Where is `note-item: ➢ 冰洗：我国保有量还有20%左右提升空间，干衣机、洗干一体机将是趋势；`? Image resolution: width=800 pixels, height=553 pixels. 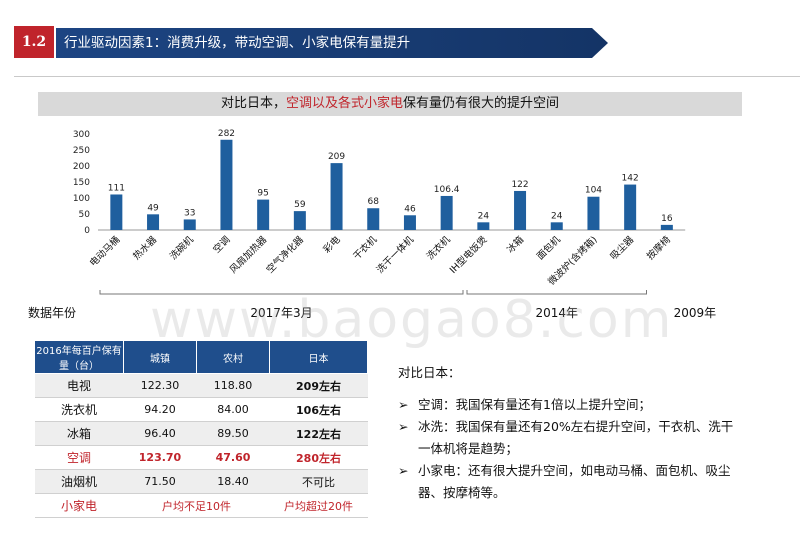 note-item: ➢ 冰洗：我国保有量还有20%左右提升空间，干衣机、洗干一体机将是趋势； is located at coordinates (568, 438).